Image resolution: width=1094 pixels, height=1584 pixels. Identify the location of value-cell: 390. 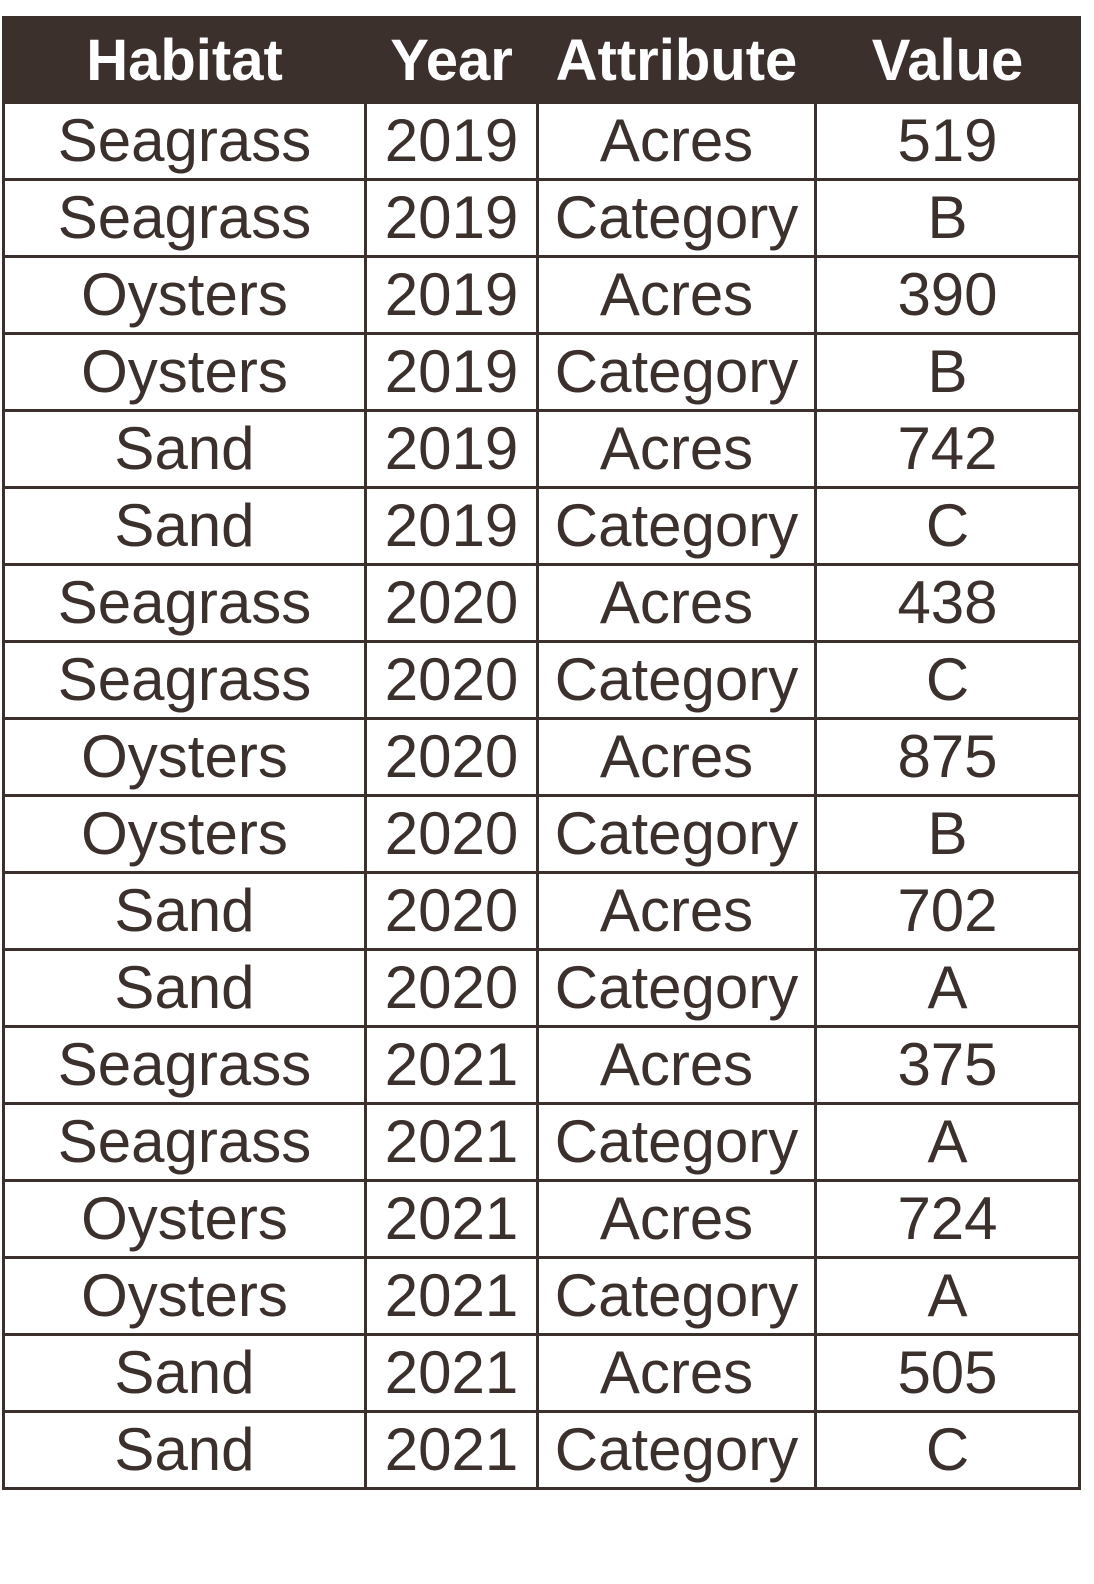
(947, 295).